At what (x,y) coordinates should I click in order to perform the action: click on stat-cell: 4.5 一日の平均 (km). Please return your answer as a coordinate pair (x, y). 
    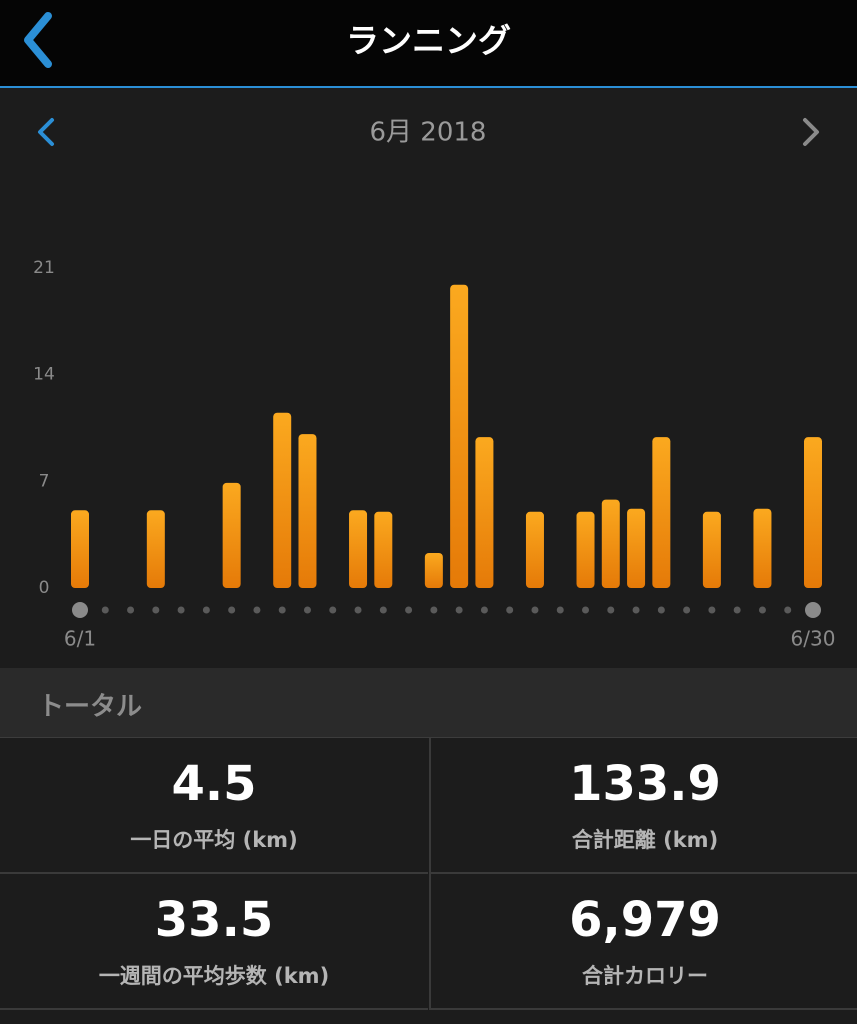
    Looking at the image, I should click on (214, 806).